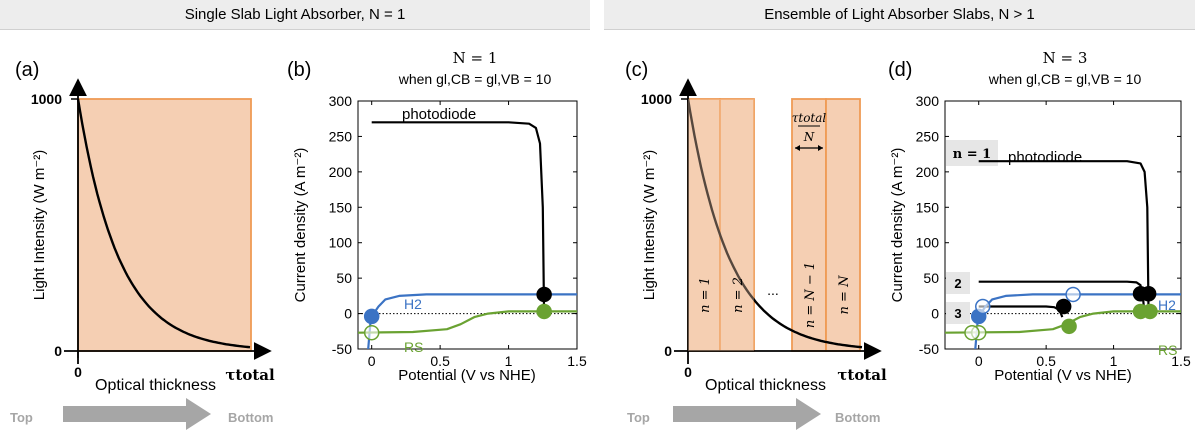 This screenshot has height=431, width=1195. What do you see at coordinates (475, 79) in the screenshot?
I see `panel-b-title-2: when gl,CB = gl,VB = 10` at bounding box center [475, 79].